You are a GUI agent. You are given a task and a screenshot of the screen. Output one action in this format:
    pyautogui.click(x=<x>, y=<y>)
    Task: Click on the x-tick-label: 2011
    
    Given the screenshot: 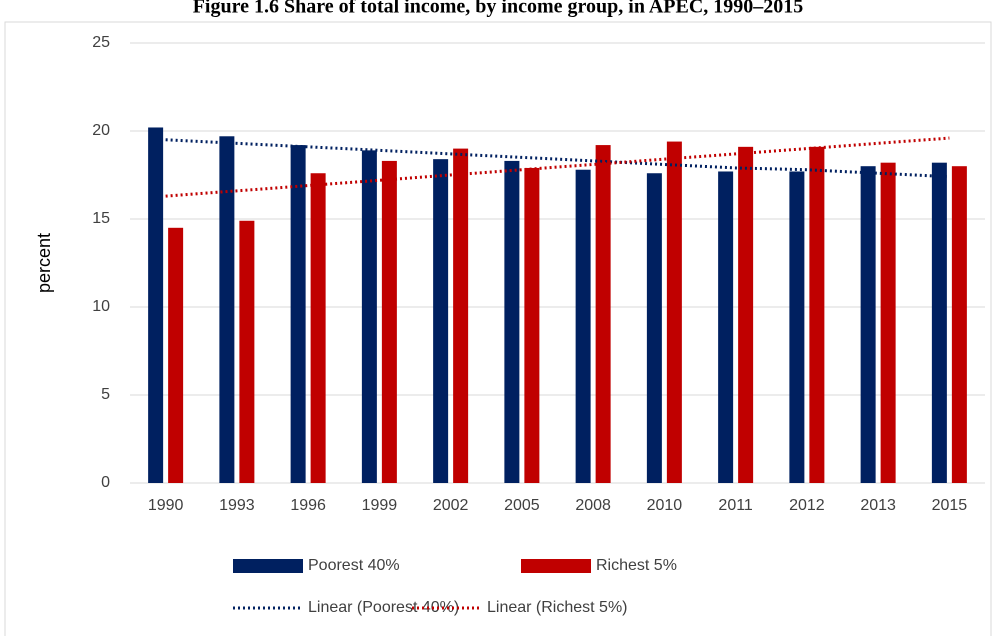 What is the action you would take?
    pyautogui.click(x=735, y=505)
    